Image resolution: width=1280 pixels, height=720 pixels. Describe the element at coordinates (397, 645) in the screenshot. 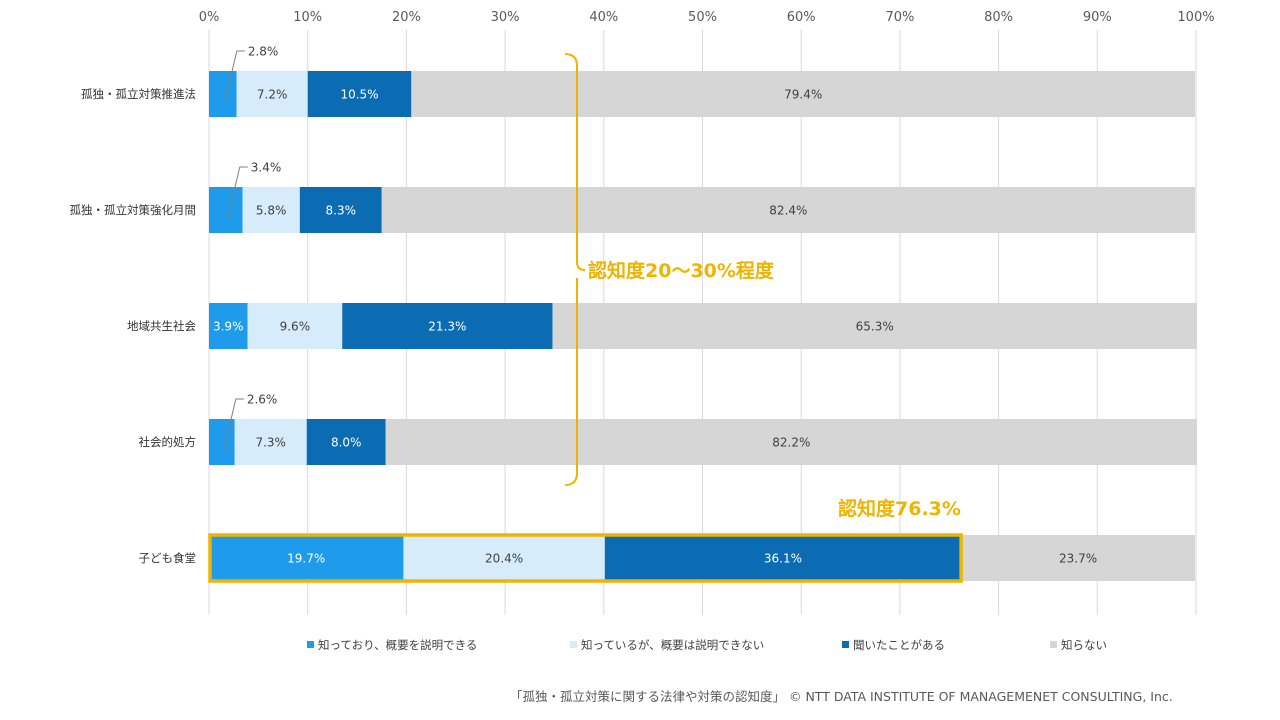

I see `legend-label: 知っており、概要を説明できる` at that location.